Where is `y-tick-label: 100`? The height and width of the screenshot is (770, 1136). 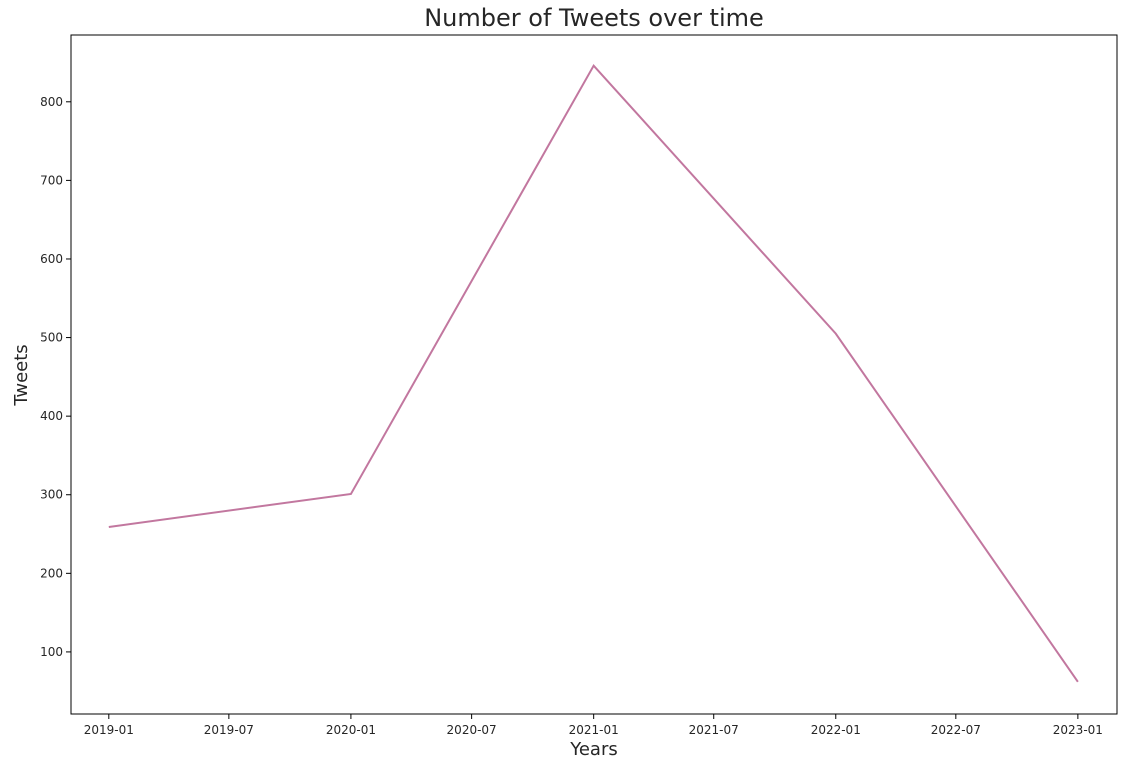 y-tick-label: 100 is located at coordinates (51, 652).